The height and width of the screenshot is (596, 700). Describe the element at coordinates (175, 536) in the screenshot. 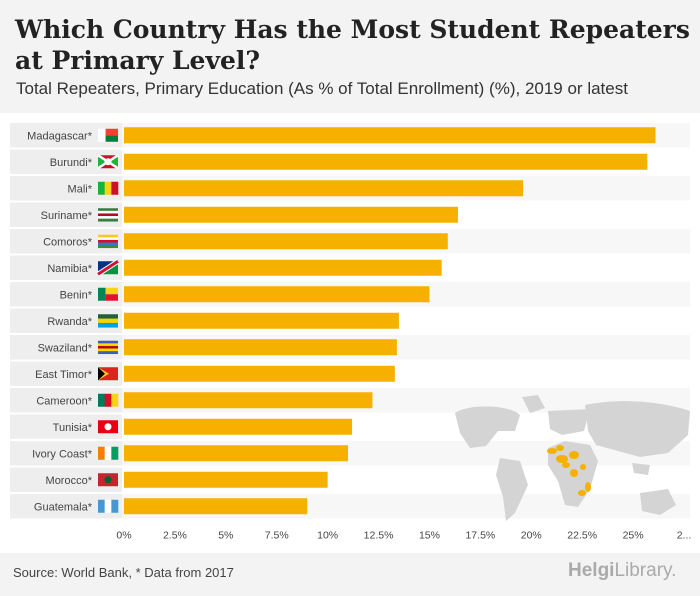

I see `x-tick-label: 2.5%` at that location.